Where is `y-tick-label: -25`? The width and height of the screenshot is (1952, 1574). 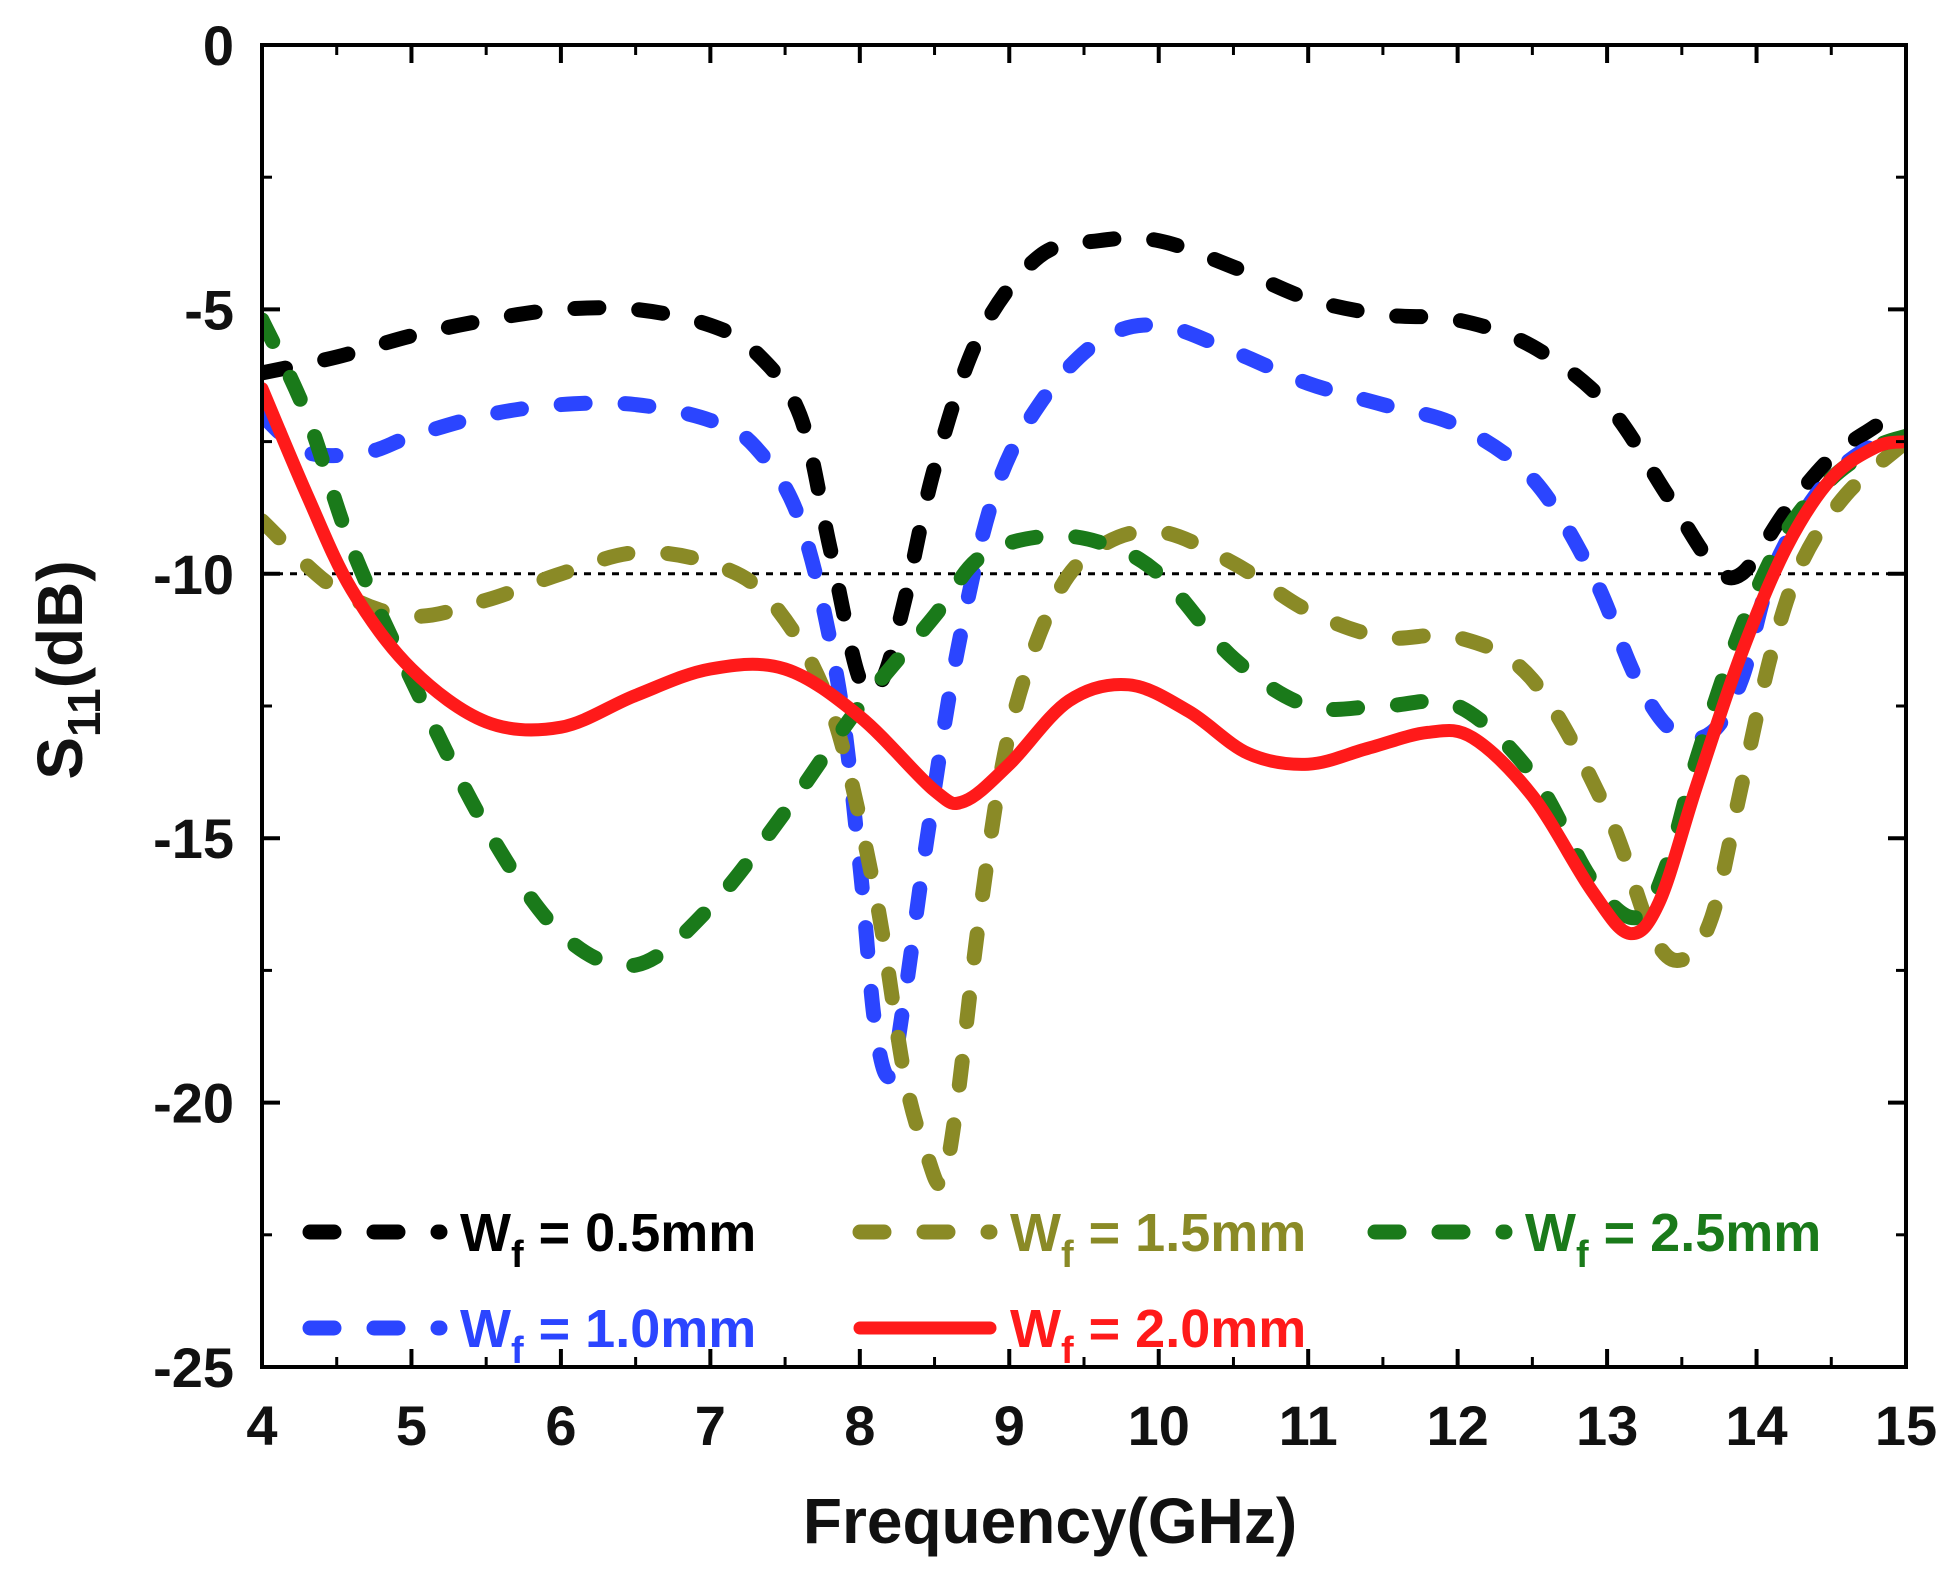
y-tick-label: -25 is located at coordinates (193, 1367).